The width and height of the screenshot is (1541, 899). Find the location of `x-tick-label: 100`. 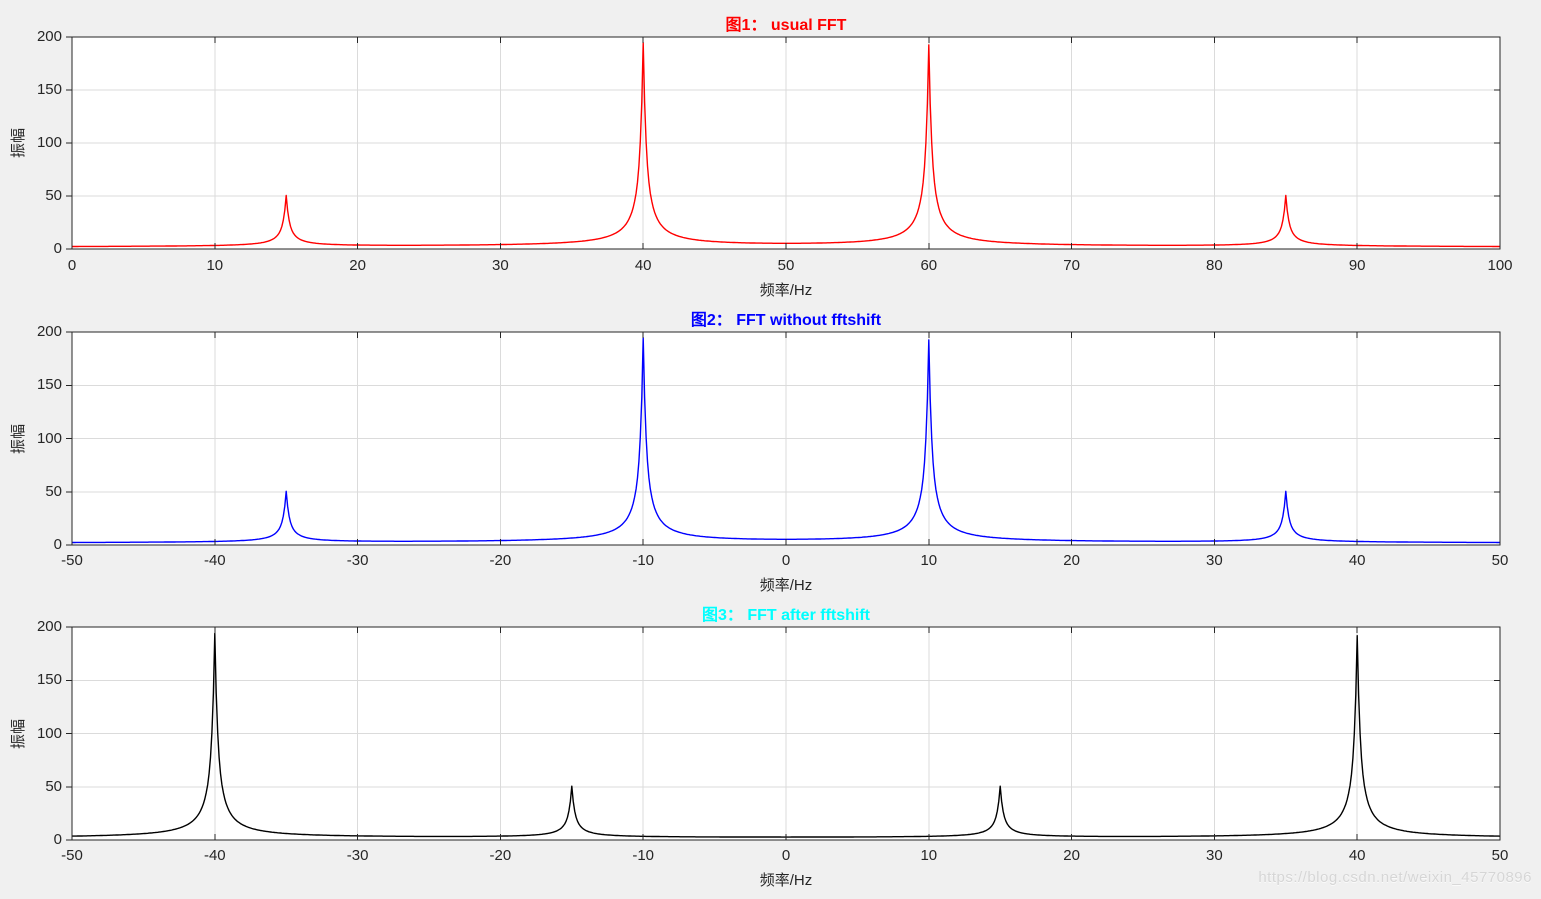

x-tick-label: 100 is located at coordinates (1500, 265).